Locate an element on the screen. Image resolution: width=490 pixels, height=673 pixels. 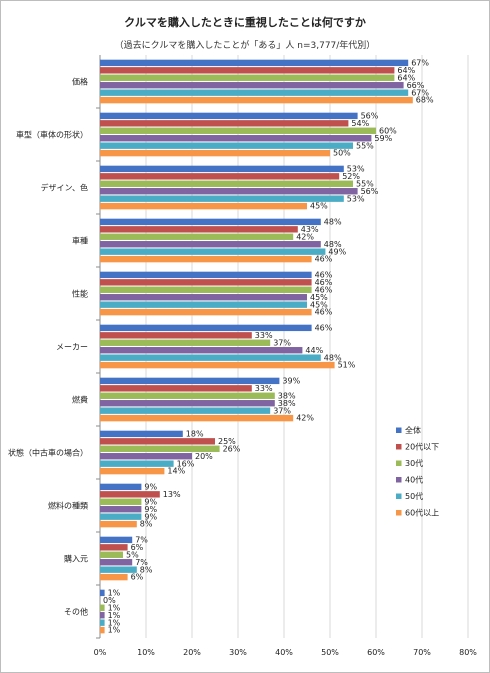
data-label: 5% is located at coordinates (132, 554).